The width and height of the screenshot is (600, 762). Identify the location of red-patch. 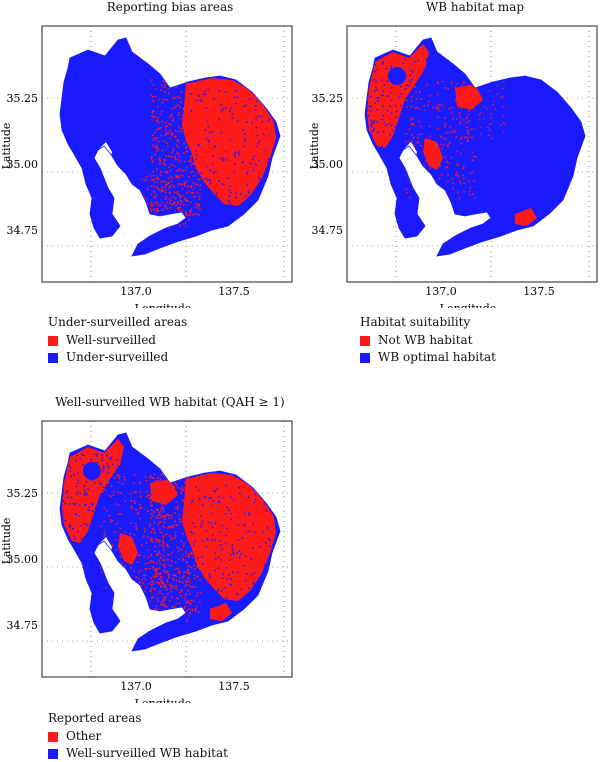
(221, 612).